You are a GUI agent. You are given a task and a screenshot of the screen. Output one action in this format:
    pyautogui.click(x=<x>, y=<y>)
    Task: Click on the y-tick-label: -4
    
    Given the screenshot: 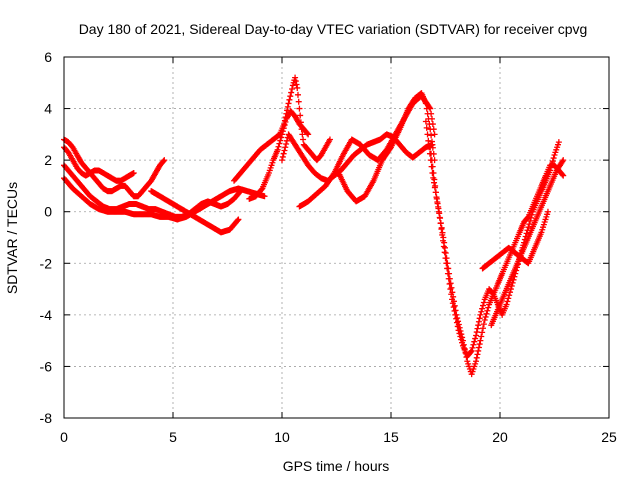 What is the action you would take?
    pyautogui.click(x=46, y=315)
    